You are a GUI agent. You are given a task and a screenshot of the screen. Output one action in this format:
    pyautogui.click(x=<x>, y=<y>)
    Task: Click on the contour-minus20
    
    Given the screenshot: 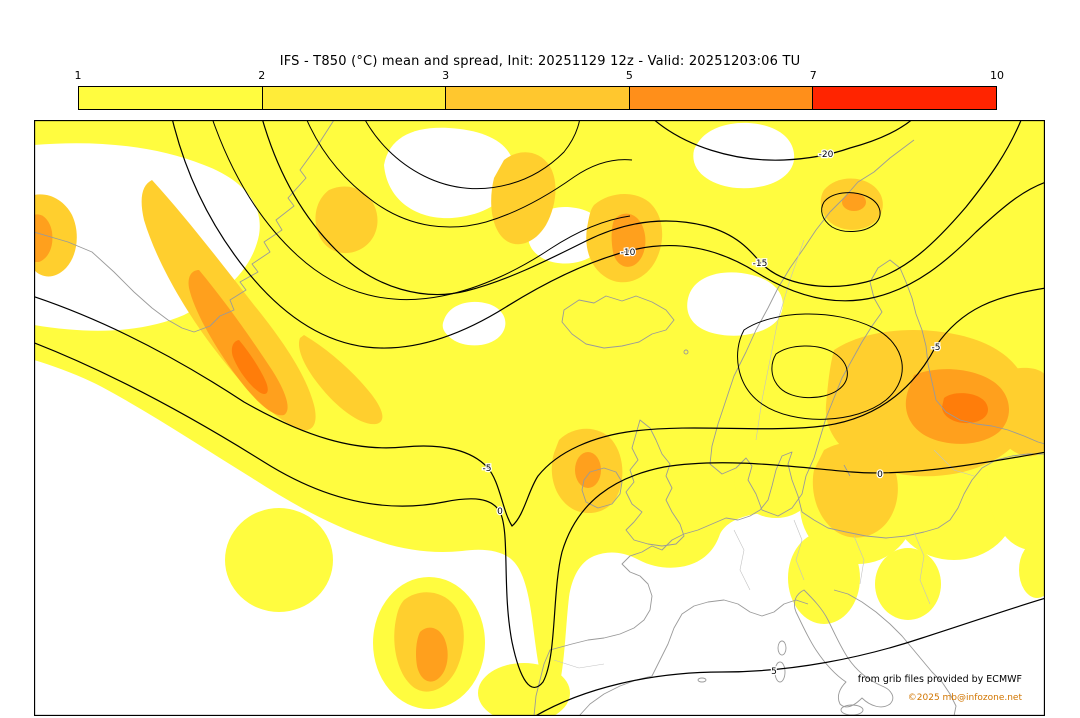 What is the action you would take?
    pyautogui.click(x=783, y=140)
    